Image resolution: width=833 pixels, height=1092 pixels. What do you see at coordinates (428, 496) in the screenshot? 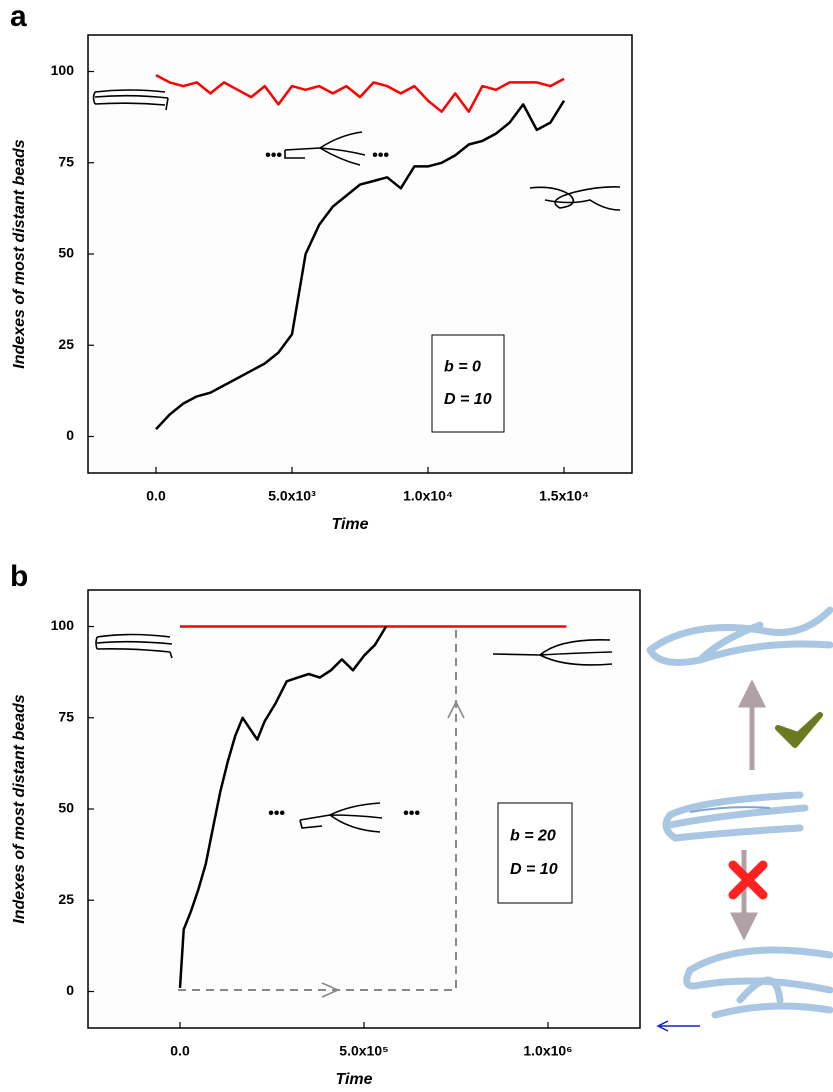
I see `x-tick-label: 1.0x10⁴` at bounding box center [428, 496].